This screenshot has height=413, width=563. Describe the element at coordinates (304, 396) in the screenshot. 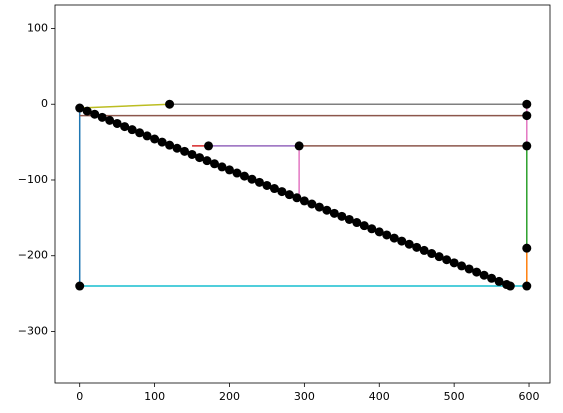

I see `x-tick-label: 300` at that location.